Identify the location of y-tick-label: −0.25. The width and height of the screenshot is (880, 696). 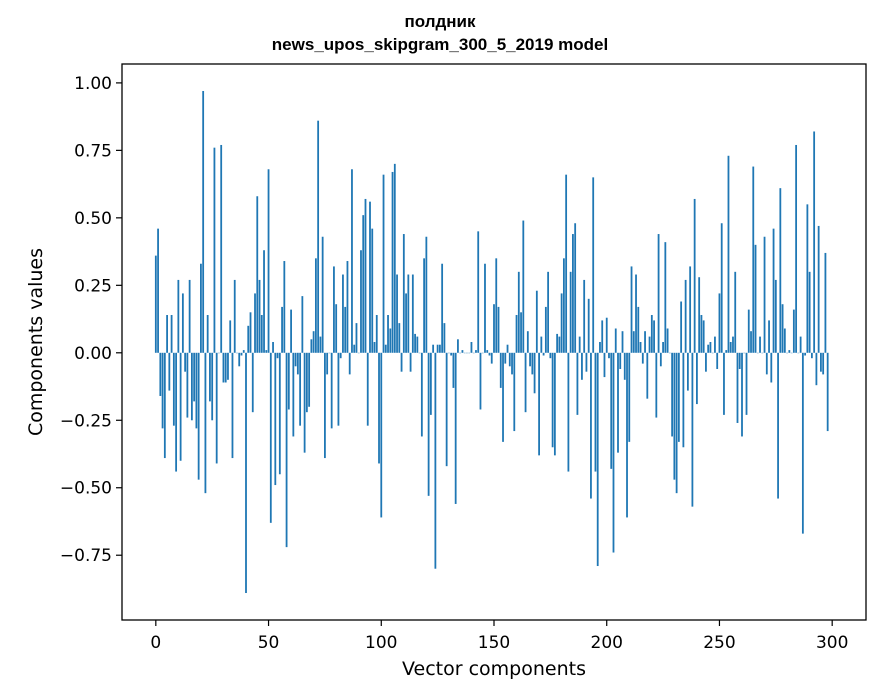
(86, 421).